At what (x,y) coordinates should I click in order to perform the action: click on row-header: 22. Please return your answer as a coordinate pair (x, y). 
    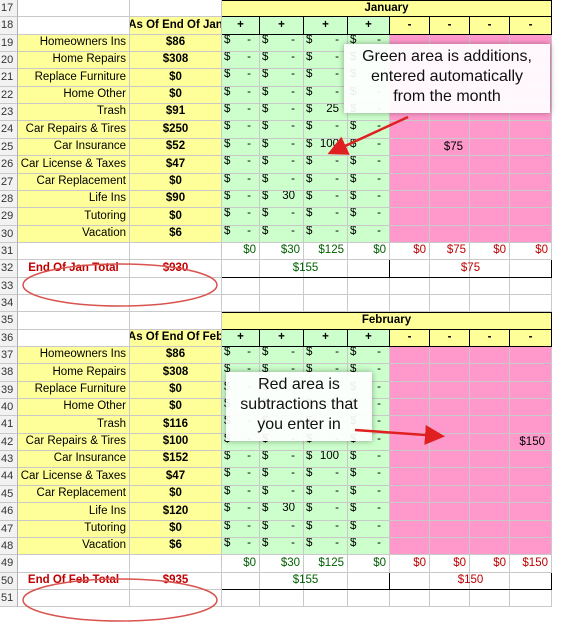
    Looking at the image, I should click on (9, 95).